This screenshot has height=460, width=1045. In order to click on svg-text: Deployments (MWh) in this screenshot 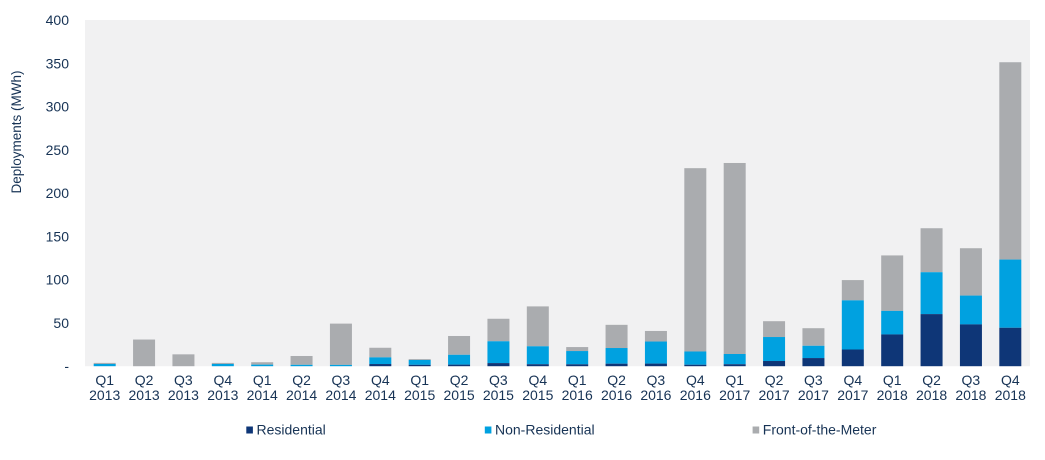, I will do `click(16, 131)`.